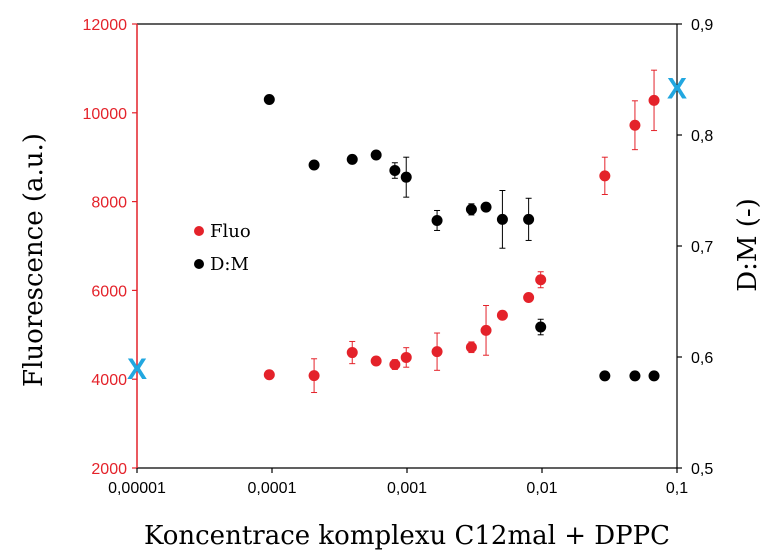  Describe the element at coordinates (105, 114) in the screenshot. I see `y-tick-label: 10000` at that location.